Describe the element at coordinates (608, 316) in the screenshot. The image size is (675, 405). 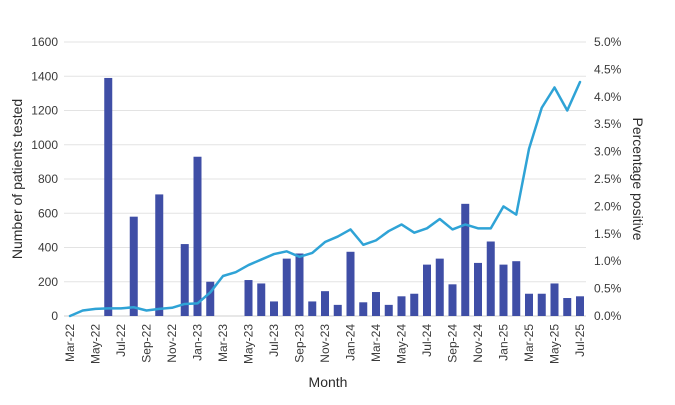
I see `y2-tick-label: 0.0%` at that location.